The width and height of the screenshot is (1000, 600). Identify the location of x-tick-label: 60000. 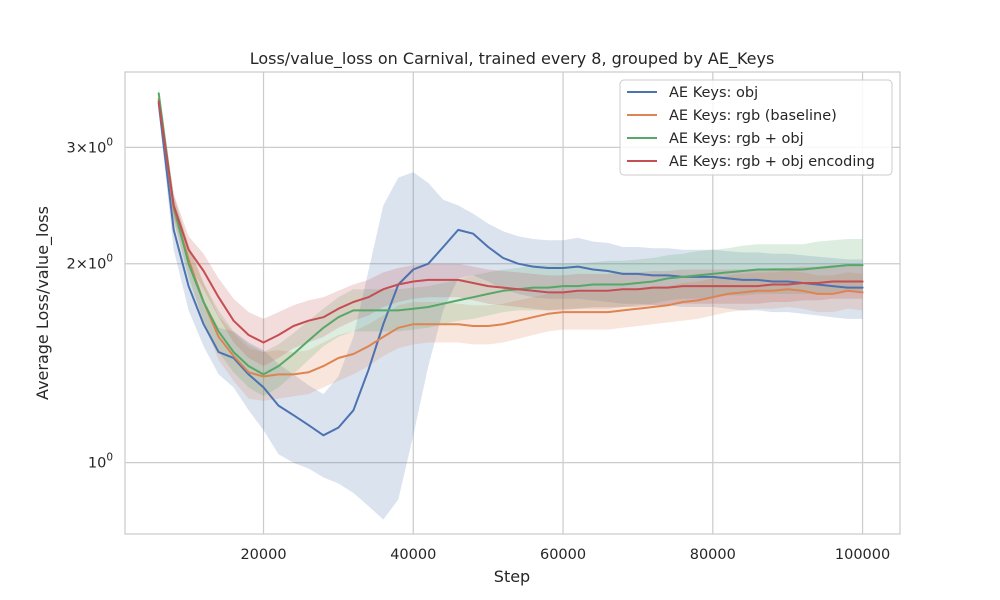
(563, 555).